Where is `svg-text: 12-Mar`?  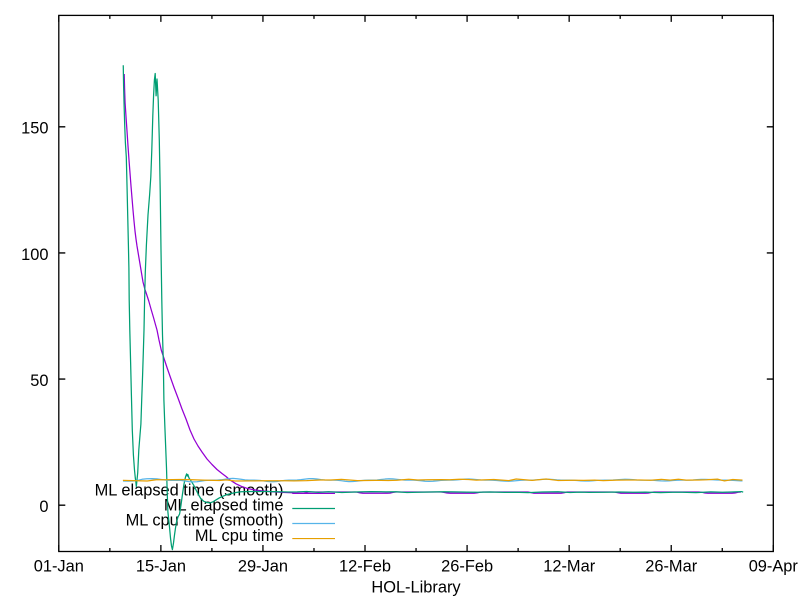
svg-text: 12-Mar is located at coordinates (569, 566).